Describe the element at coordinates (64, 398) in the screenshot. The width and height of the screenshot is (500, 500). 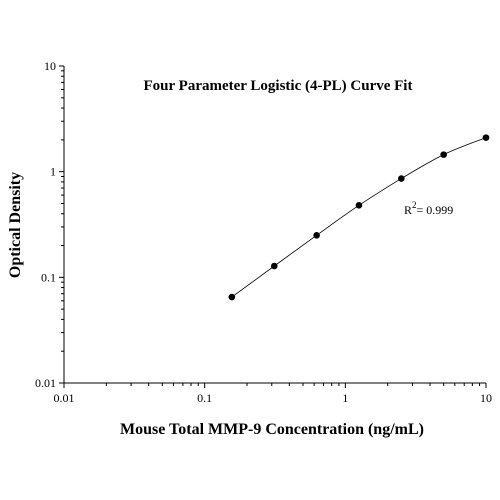
I see `x-tick-label: 0.01` at that location.